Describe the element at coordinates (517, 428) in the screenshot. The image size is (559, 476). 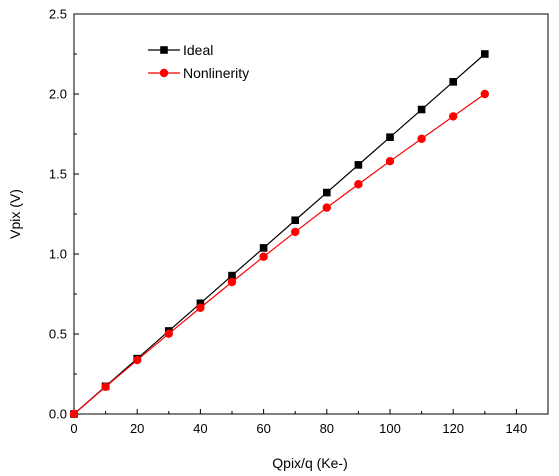
I see `x-tick-label: 140` at that location.